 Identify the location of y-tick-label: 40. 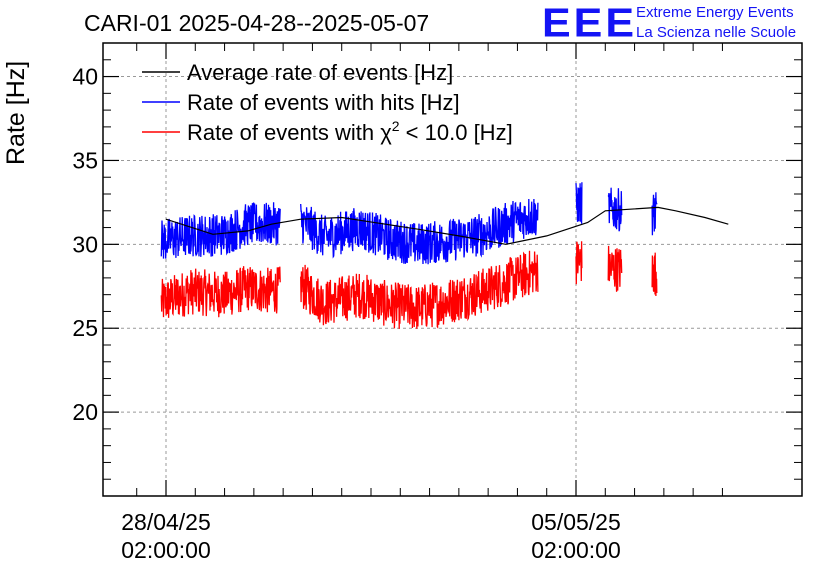
(85, 77).